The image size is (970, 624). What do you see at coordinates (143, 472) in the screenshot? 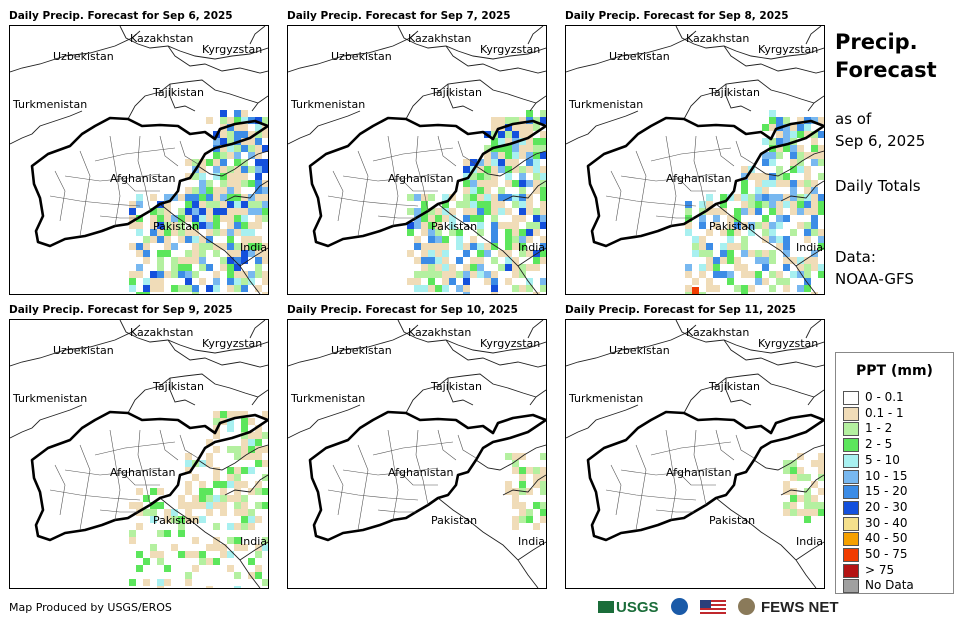
I see `country-label-afghanistan: Afghanistan` at bounding box center [143, 472].